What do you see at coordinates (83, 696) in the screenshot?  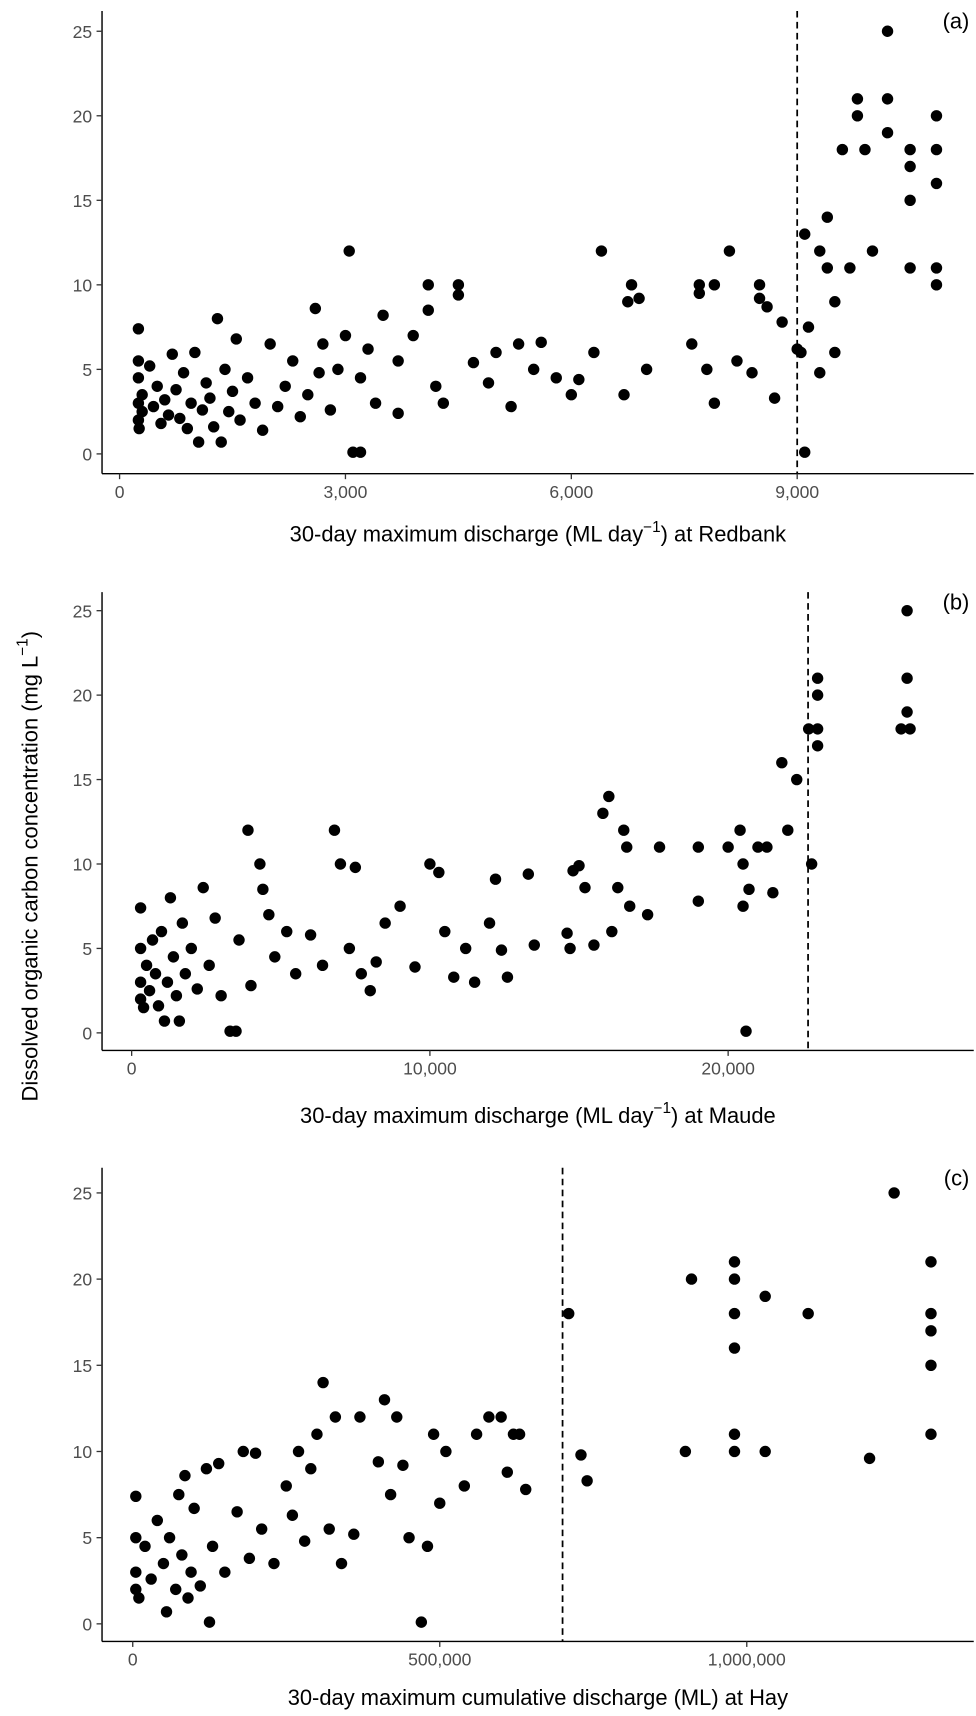 I see `y-tick-label: 20` at bounding box center [83, 696].